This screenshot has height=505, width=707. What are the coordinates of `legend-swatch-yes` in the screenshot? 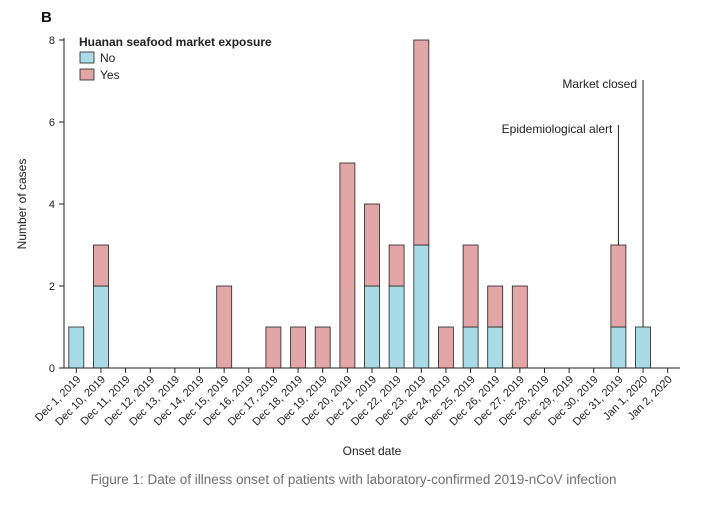 It's located at (87, 74).